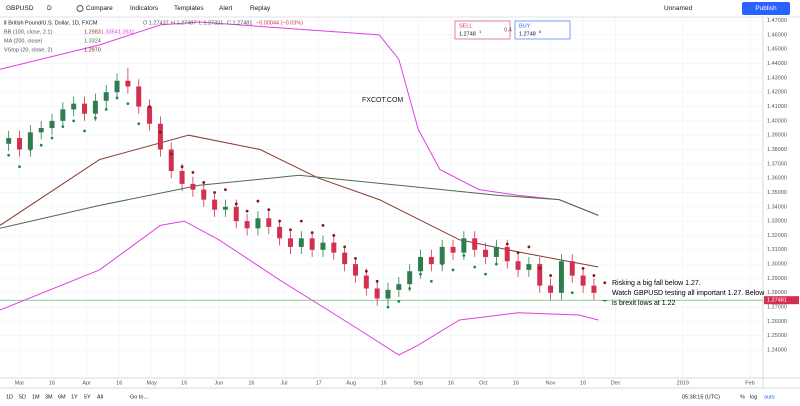 This screenshot has height=406, width=800. What do you see at coordinates (777, 293) in the screenshot?
I see `y-tick-label: 1.28000` at bounding box center [777, 293].